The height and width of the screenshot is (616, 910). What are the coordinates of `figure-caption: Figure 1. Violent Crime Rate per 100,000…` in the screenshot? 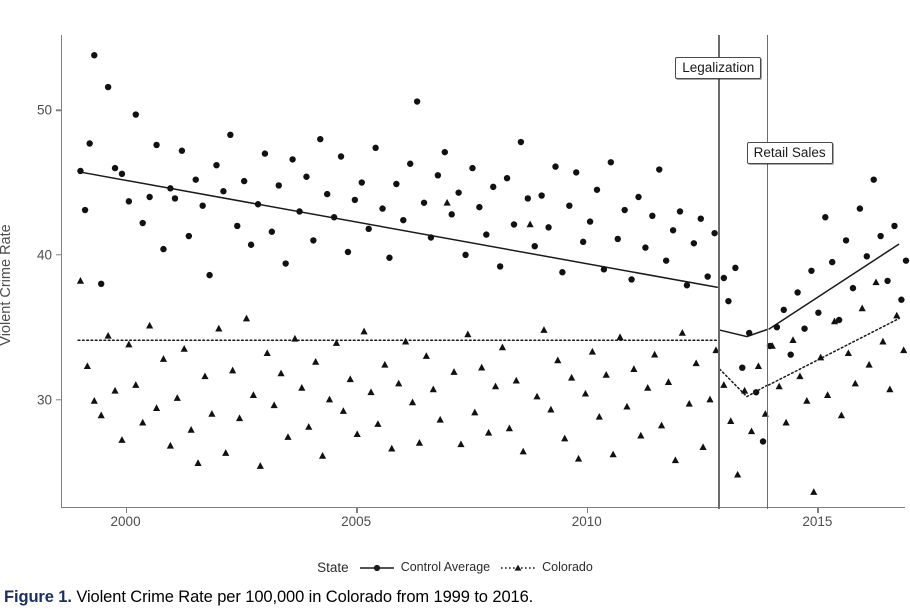 It's located at (454, 597).